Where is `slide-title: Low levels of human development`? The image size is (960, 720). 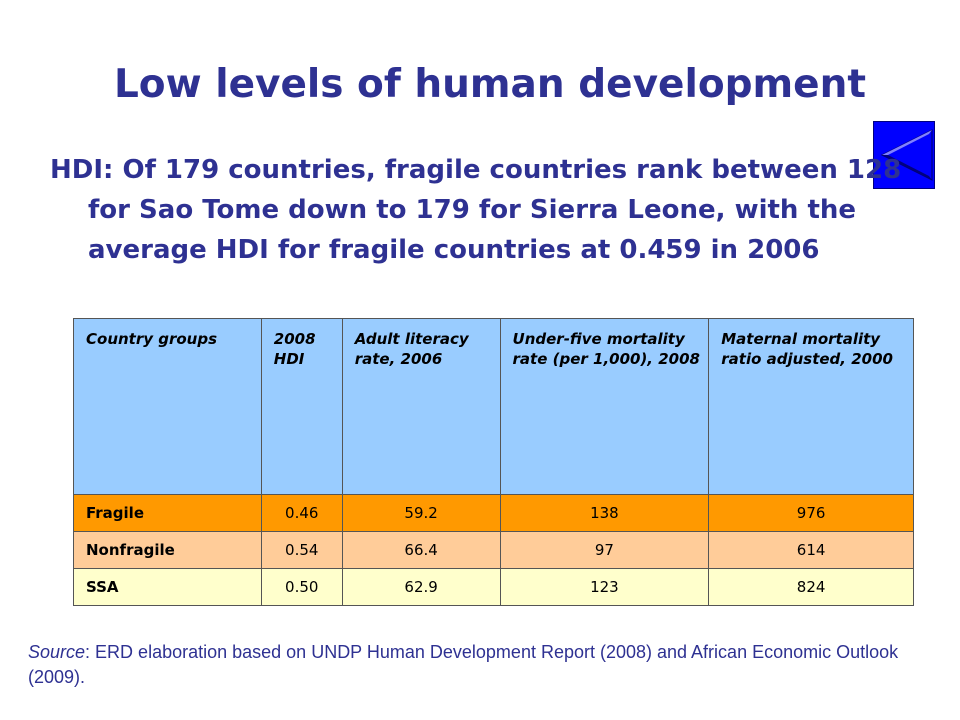
slide-title: Low levels of human development is located at coordinates (490, 84).